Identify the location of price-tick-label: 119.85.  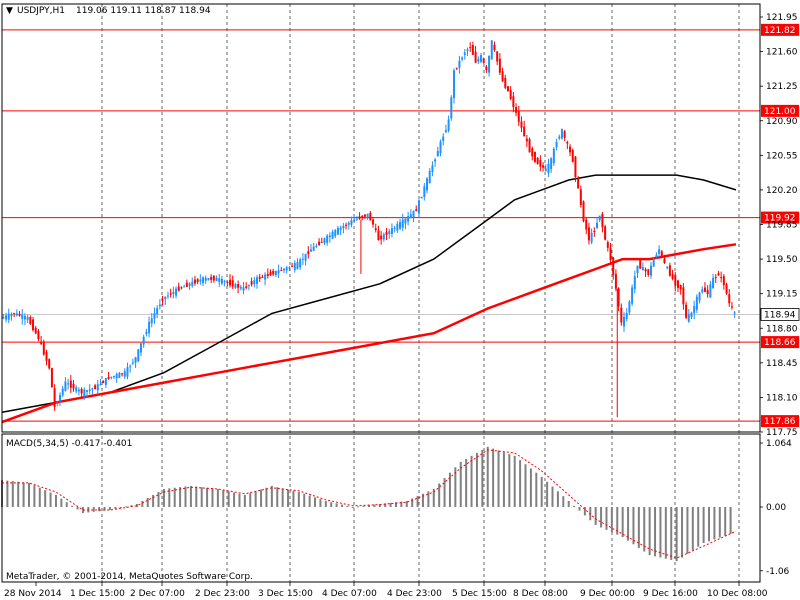
(782, 226).